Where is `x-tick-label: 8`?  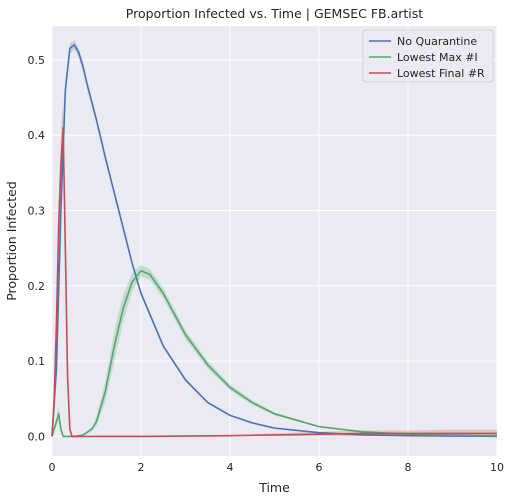
x-tick-label: 8 is located at coordinates (408, 467).